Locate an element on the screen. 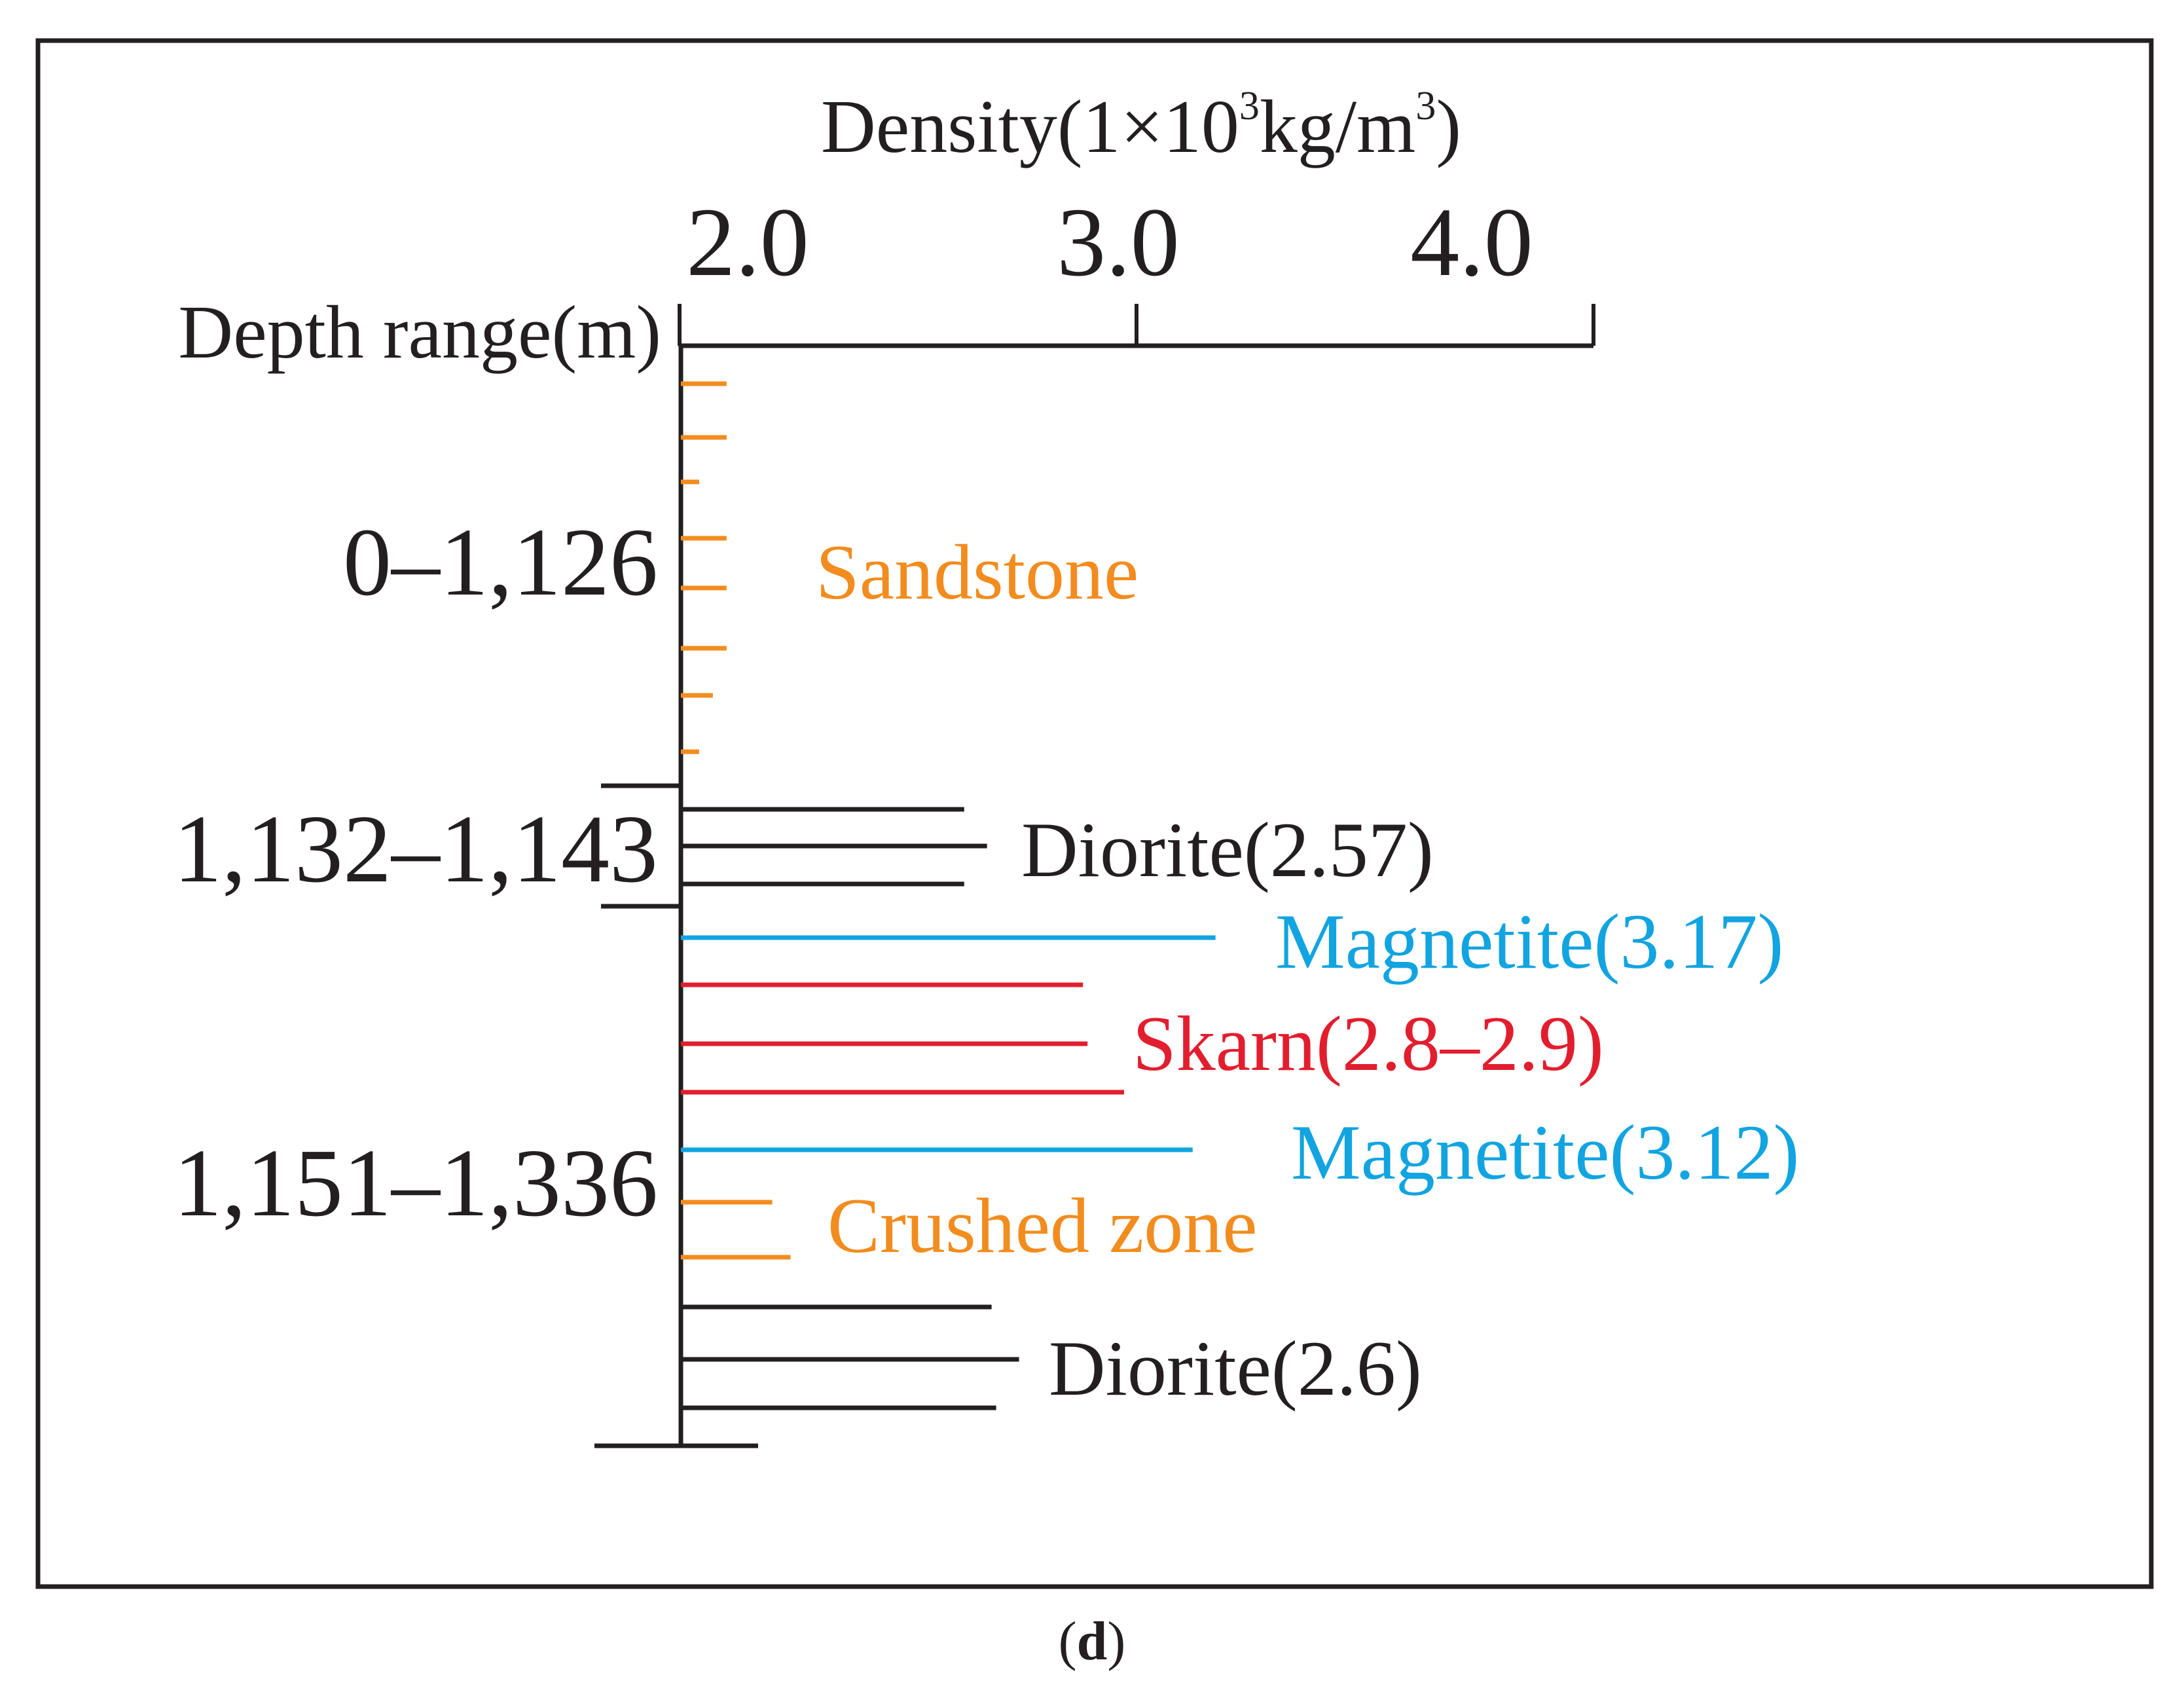 The width and height of the screenshot is (2184, 1692). x-tick-label: 4.0 is located at coordinates (1471, 243).